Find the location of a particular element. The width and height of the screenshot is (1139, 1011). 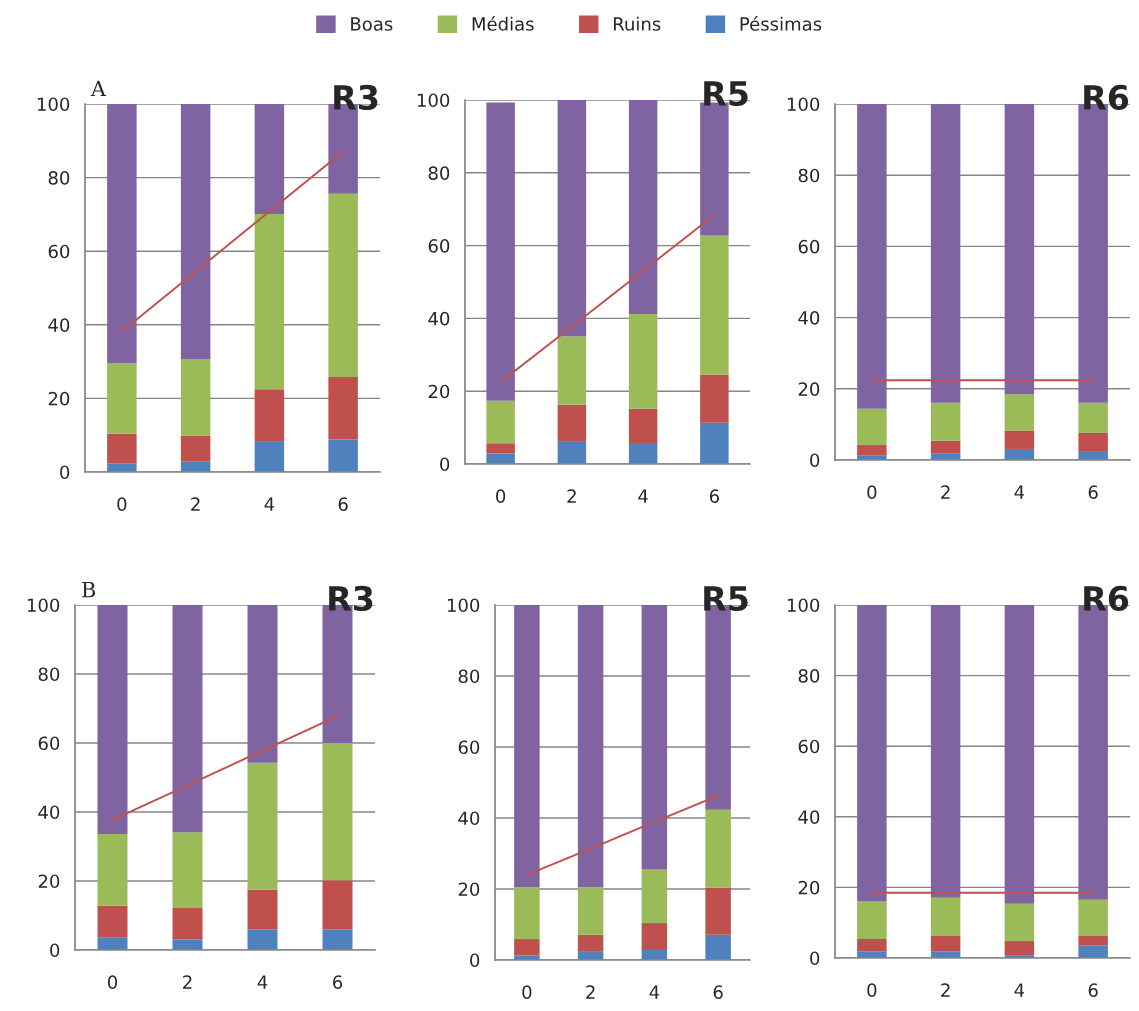

legend-label: Ruins is located at coordinates (637, 23).